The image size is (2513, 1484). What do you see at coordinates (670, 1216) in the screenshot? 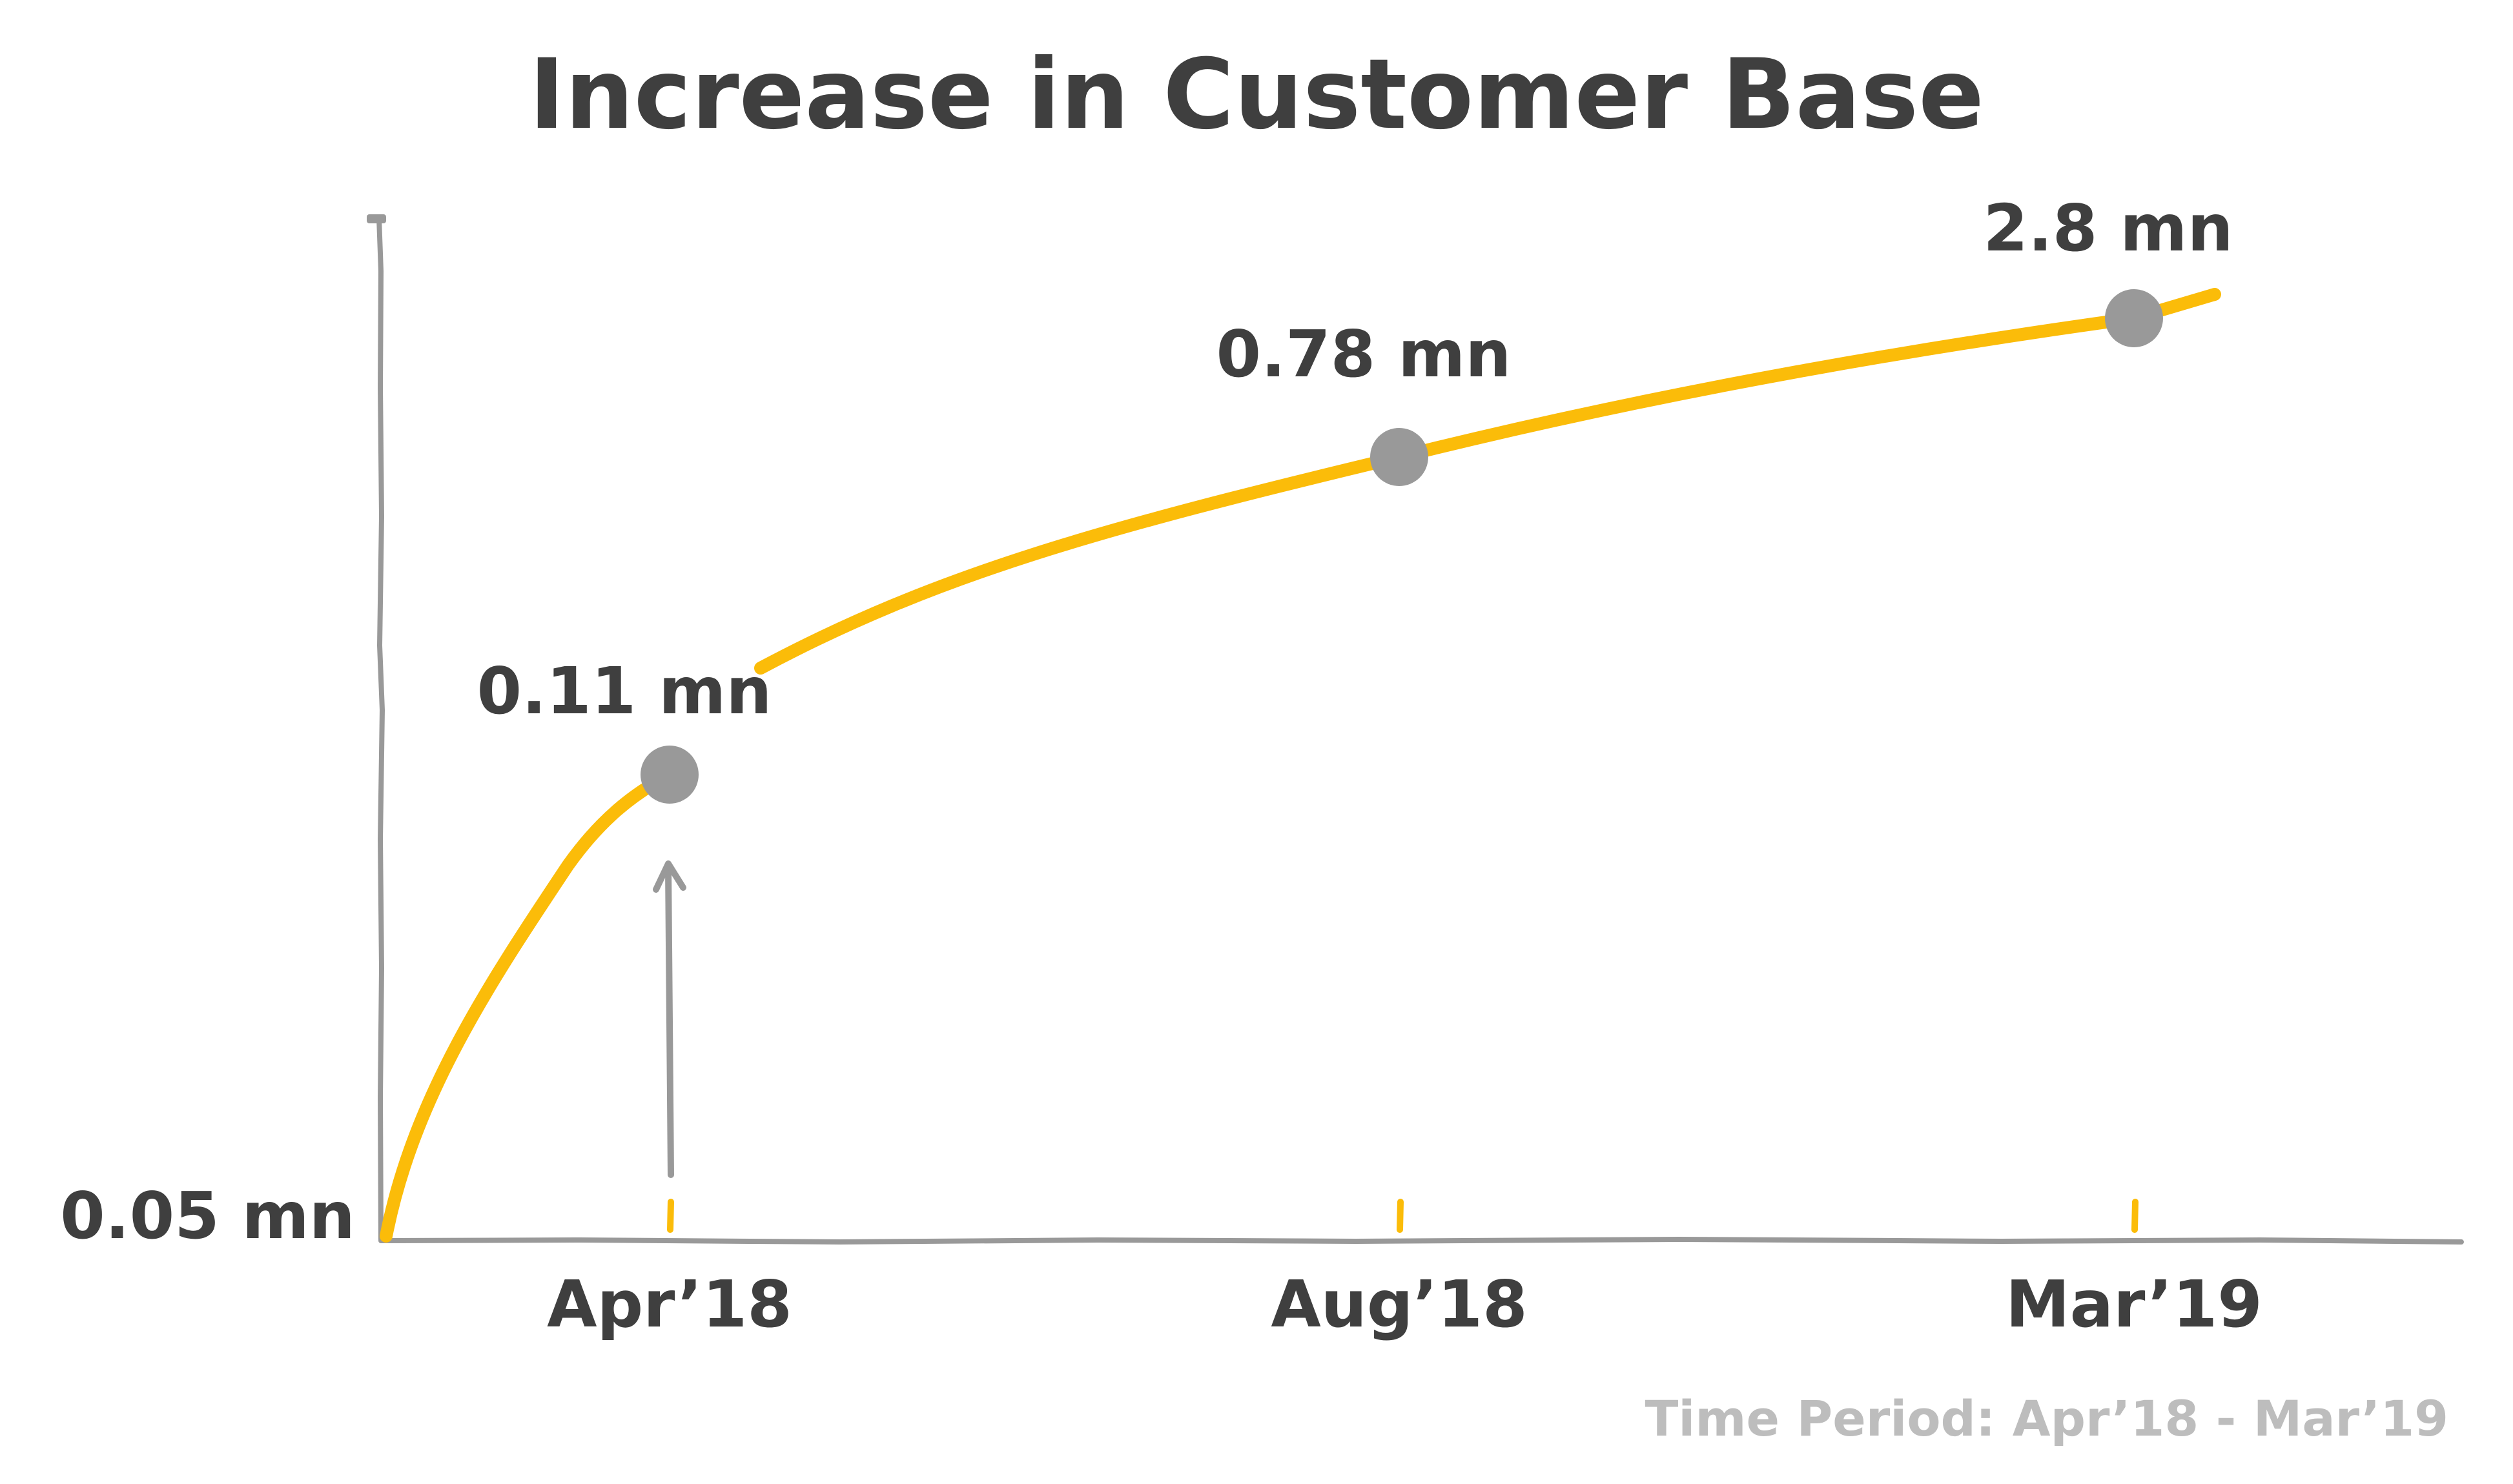
I see `x-tick` at bounding box center [670, 1216].